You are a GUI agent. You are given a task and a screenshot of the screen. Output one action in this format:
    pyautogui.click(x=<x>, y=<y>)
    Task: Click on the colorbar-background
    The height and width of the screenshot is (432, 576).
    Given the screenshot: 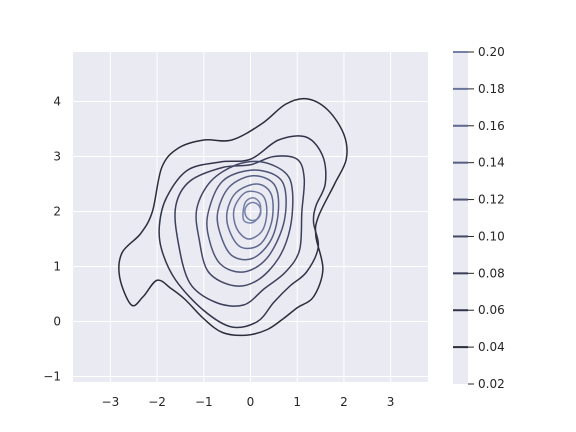 What is the action you would take?
    pyautogui.click(x=460, y=218)
    